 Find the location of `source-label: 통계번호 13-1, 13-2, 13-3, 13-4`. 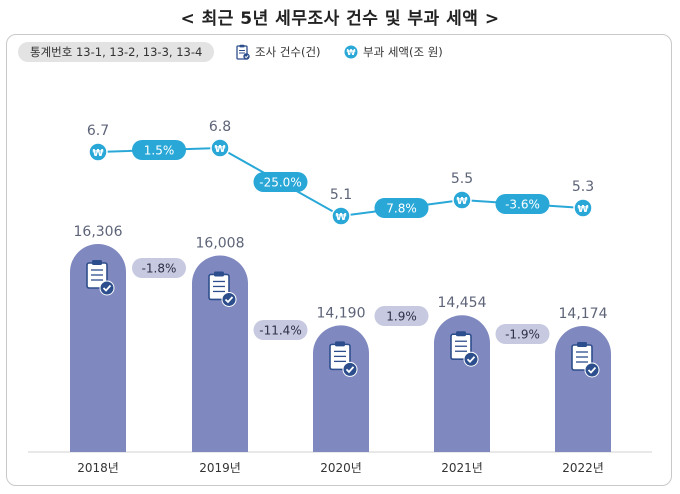

source-label: 통계번호 13-1, 13-2, 13-3, 13-4 is located at coordinates (116, 52).